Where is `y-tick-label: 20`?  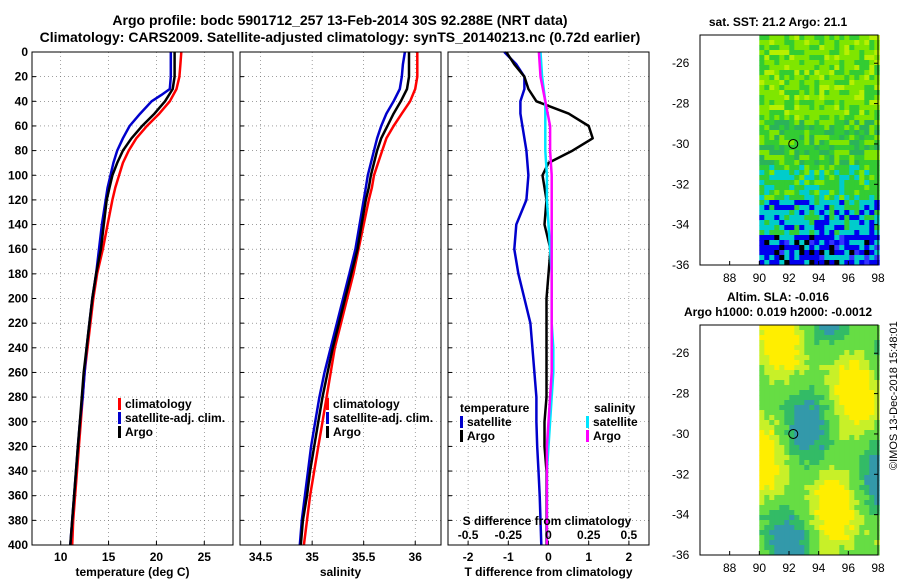 y-tick-label: 20 is located at coordinates (22, 77).